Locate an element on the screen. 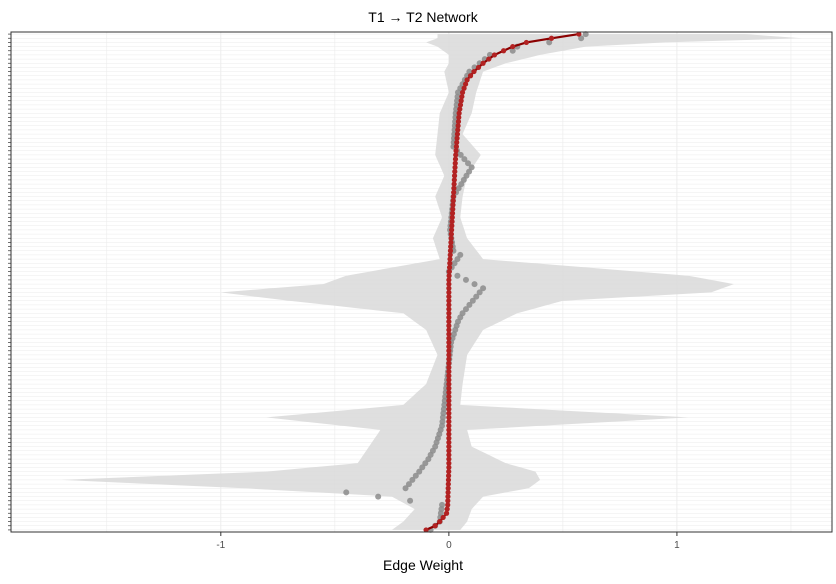 This screenshot has height=584, width=836. x-tick-label: 1 is located at coordinates (677, 545).